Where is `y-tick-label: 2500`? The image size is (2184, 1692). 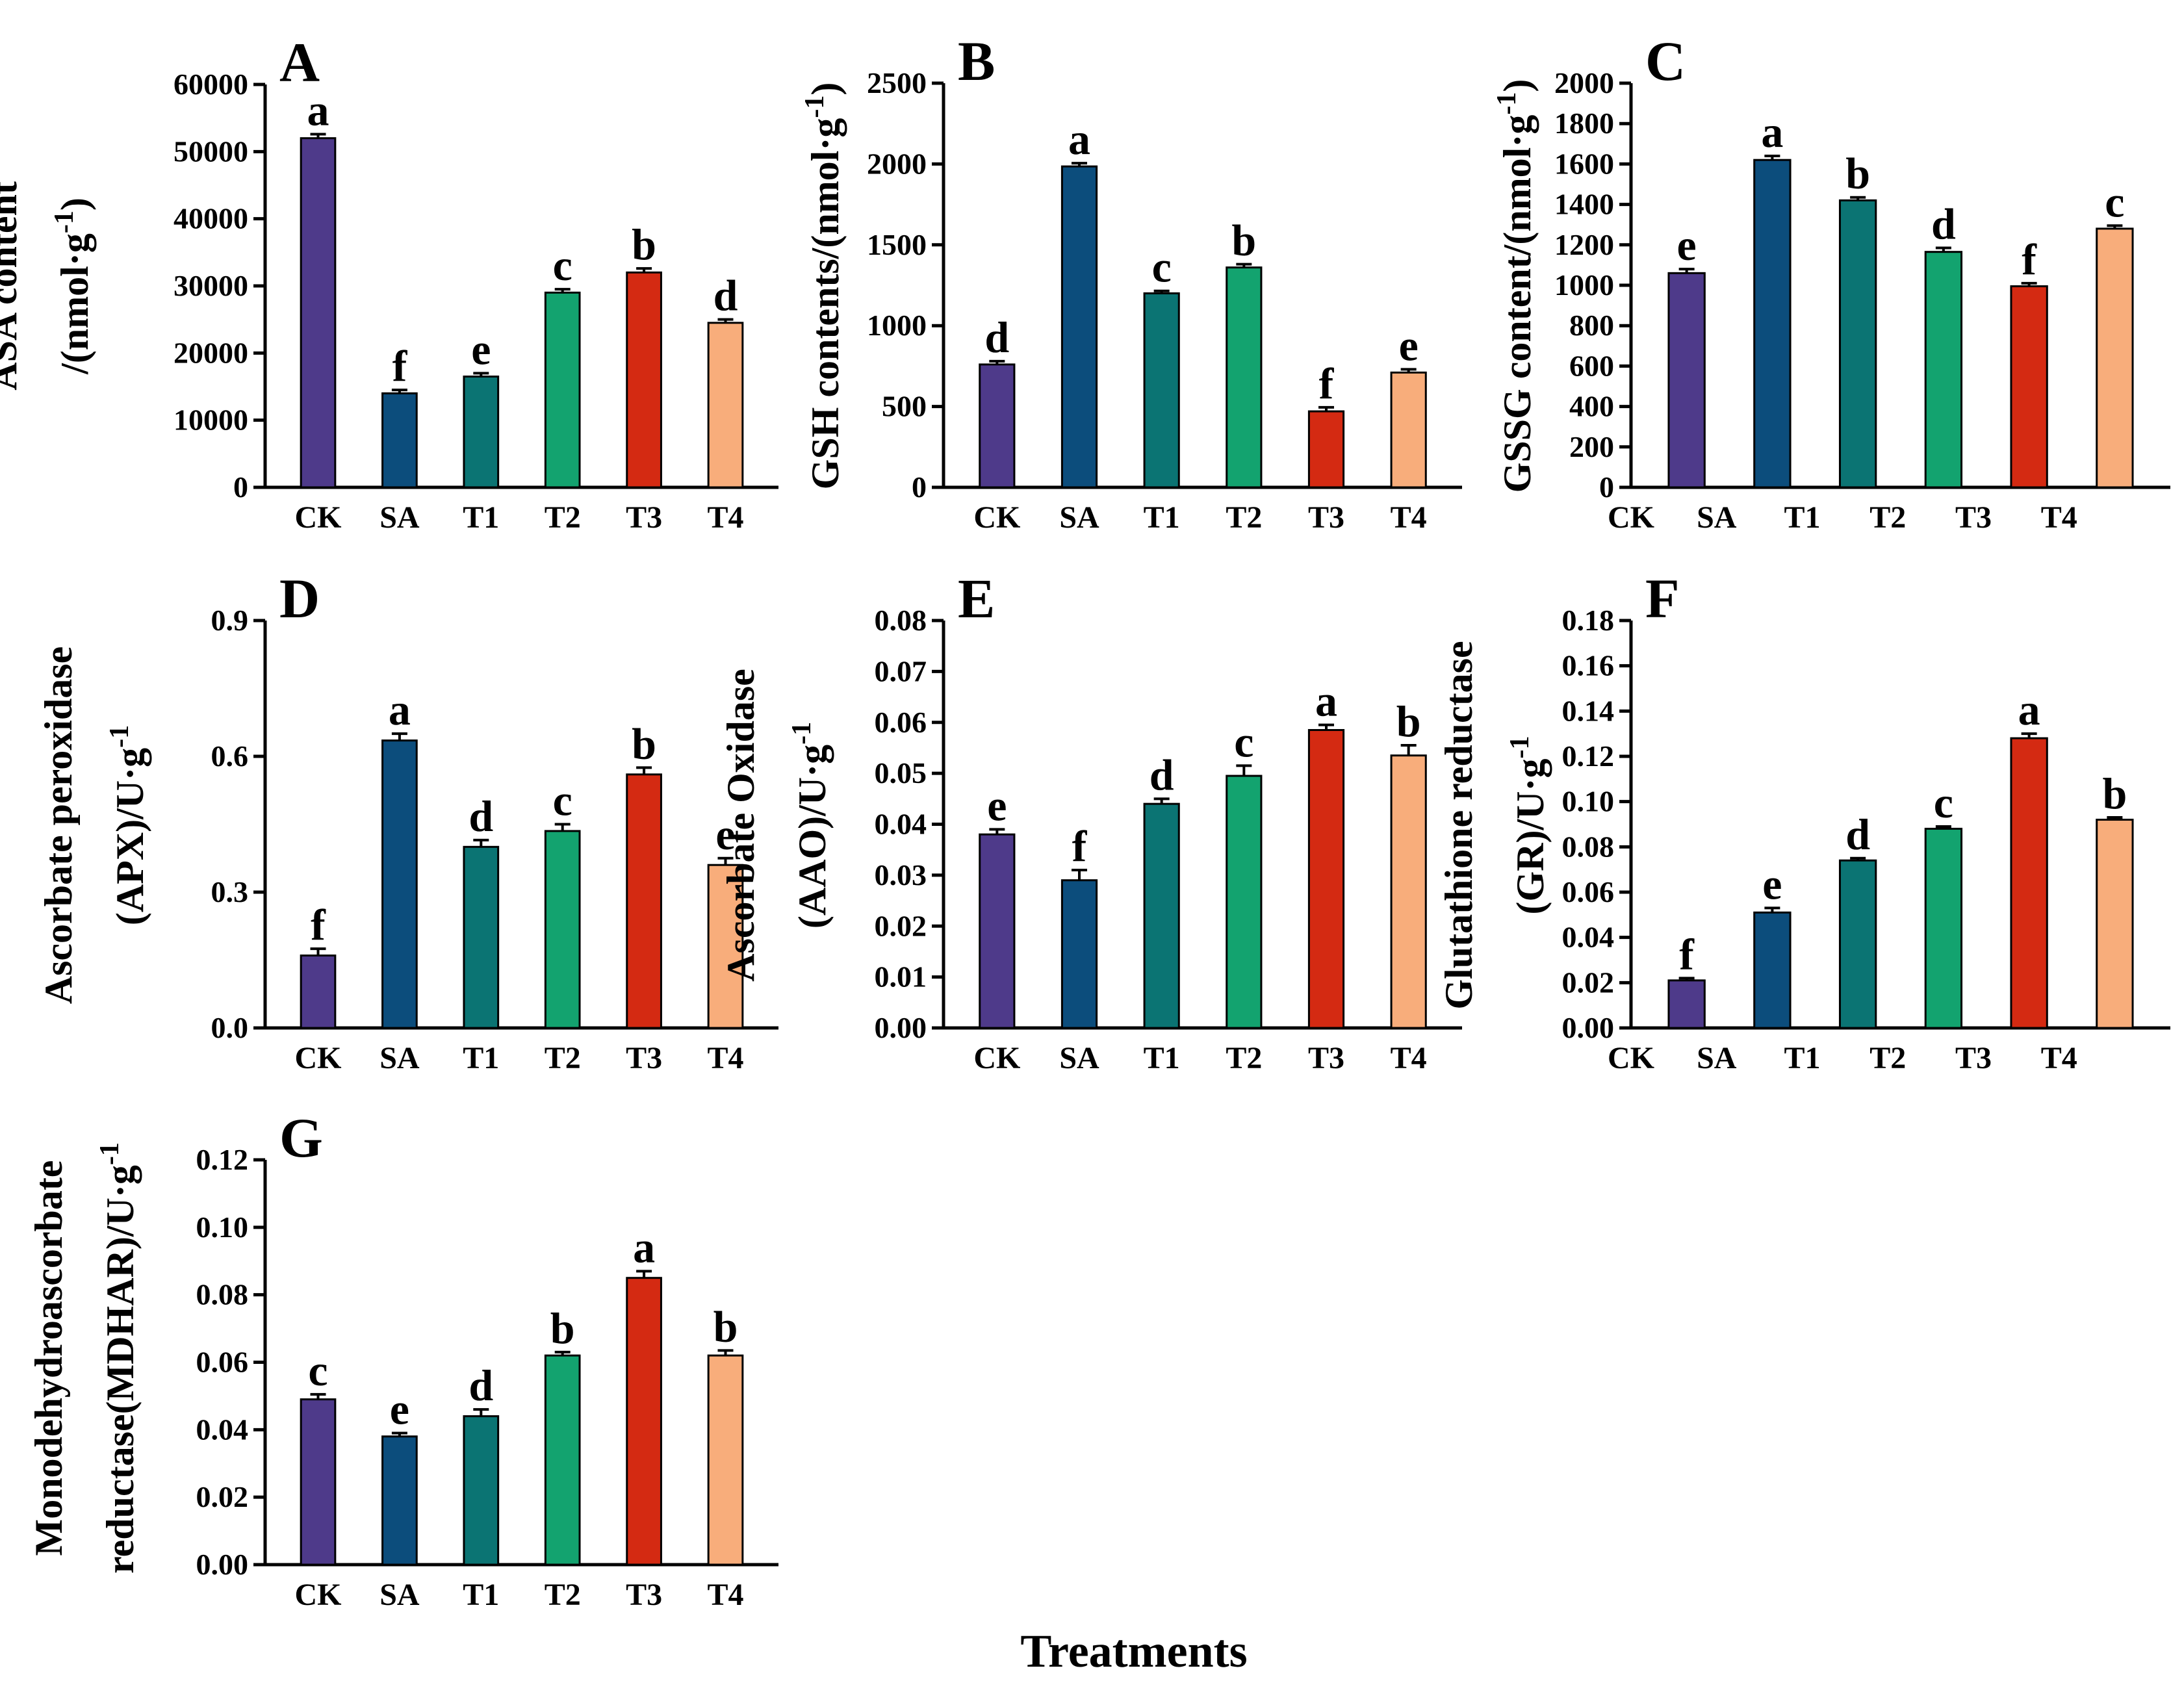
y-tick-label: 2500 is located at coordinates (897, 82).